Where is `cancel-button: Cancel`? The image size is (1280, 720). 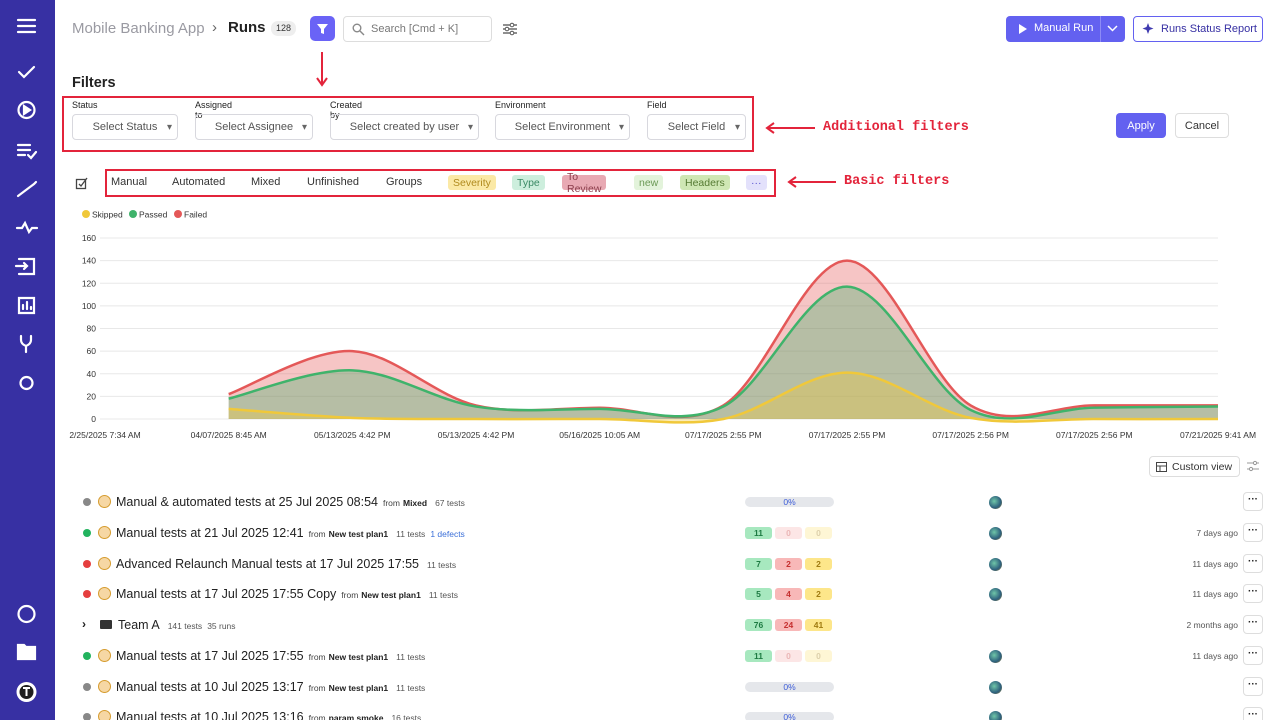
cancel-button: Cancel is located at coordinates (1202, 125).